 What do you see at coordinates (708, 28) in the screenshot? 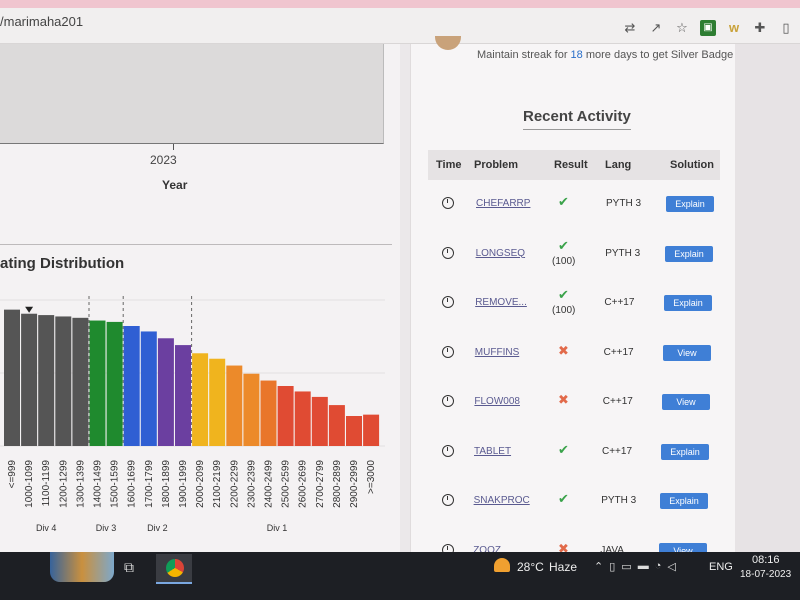
I see `extension-green-icon: ▣` at bounding box center [708, 28].